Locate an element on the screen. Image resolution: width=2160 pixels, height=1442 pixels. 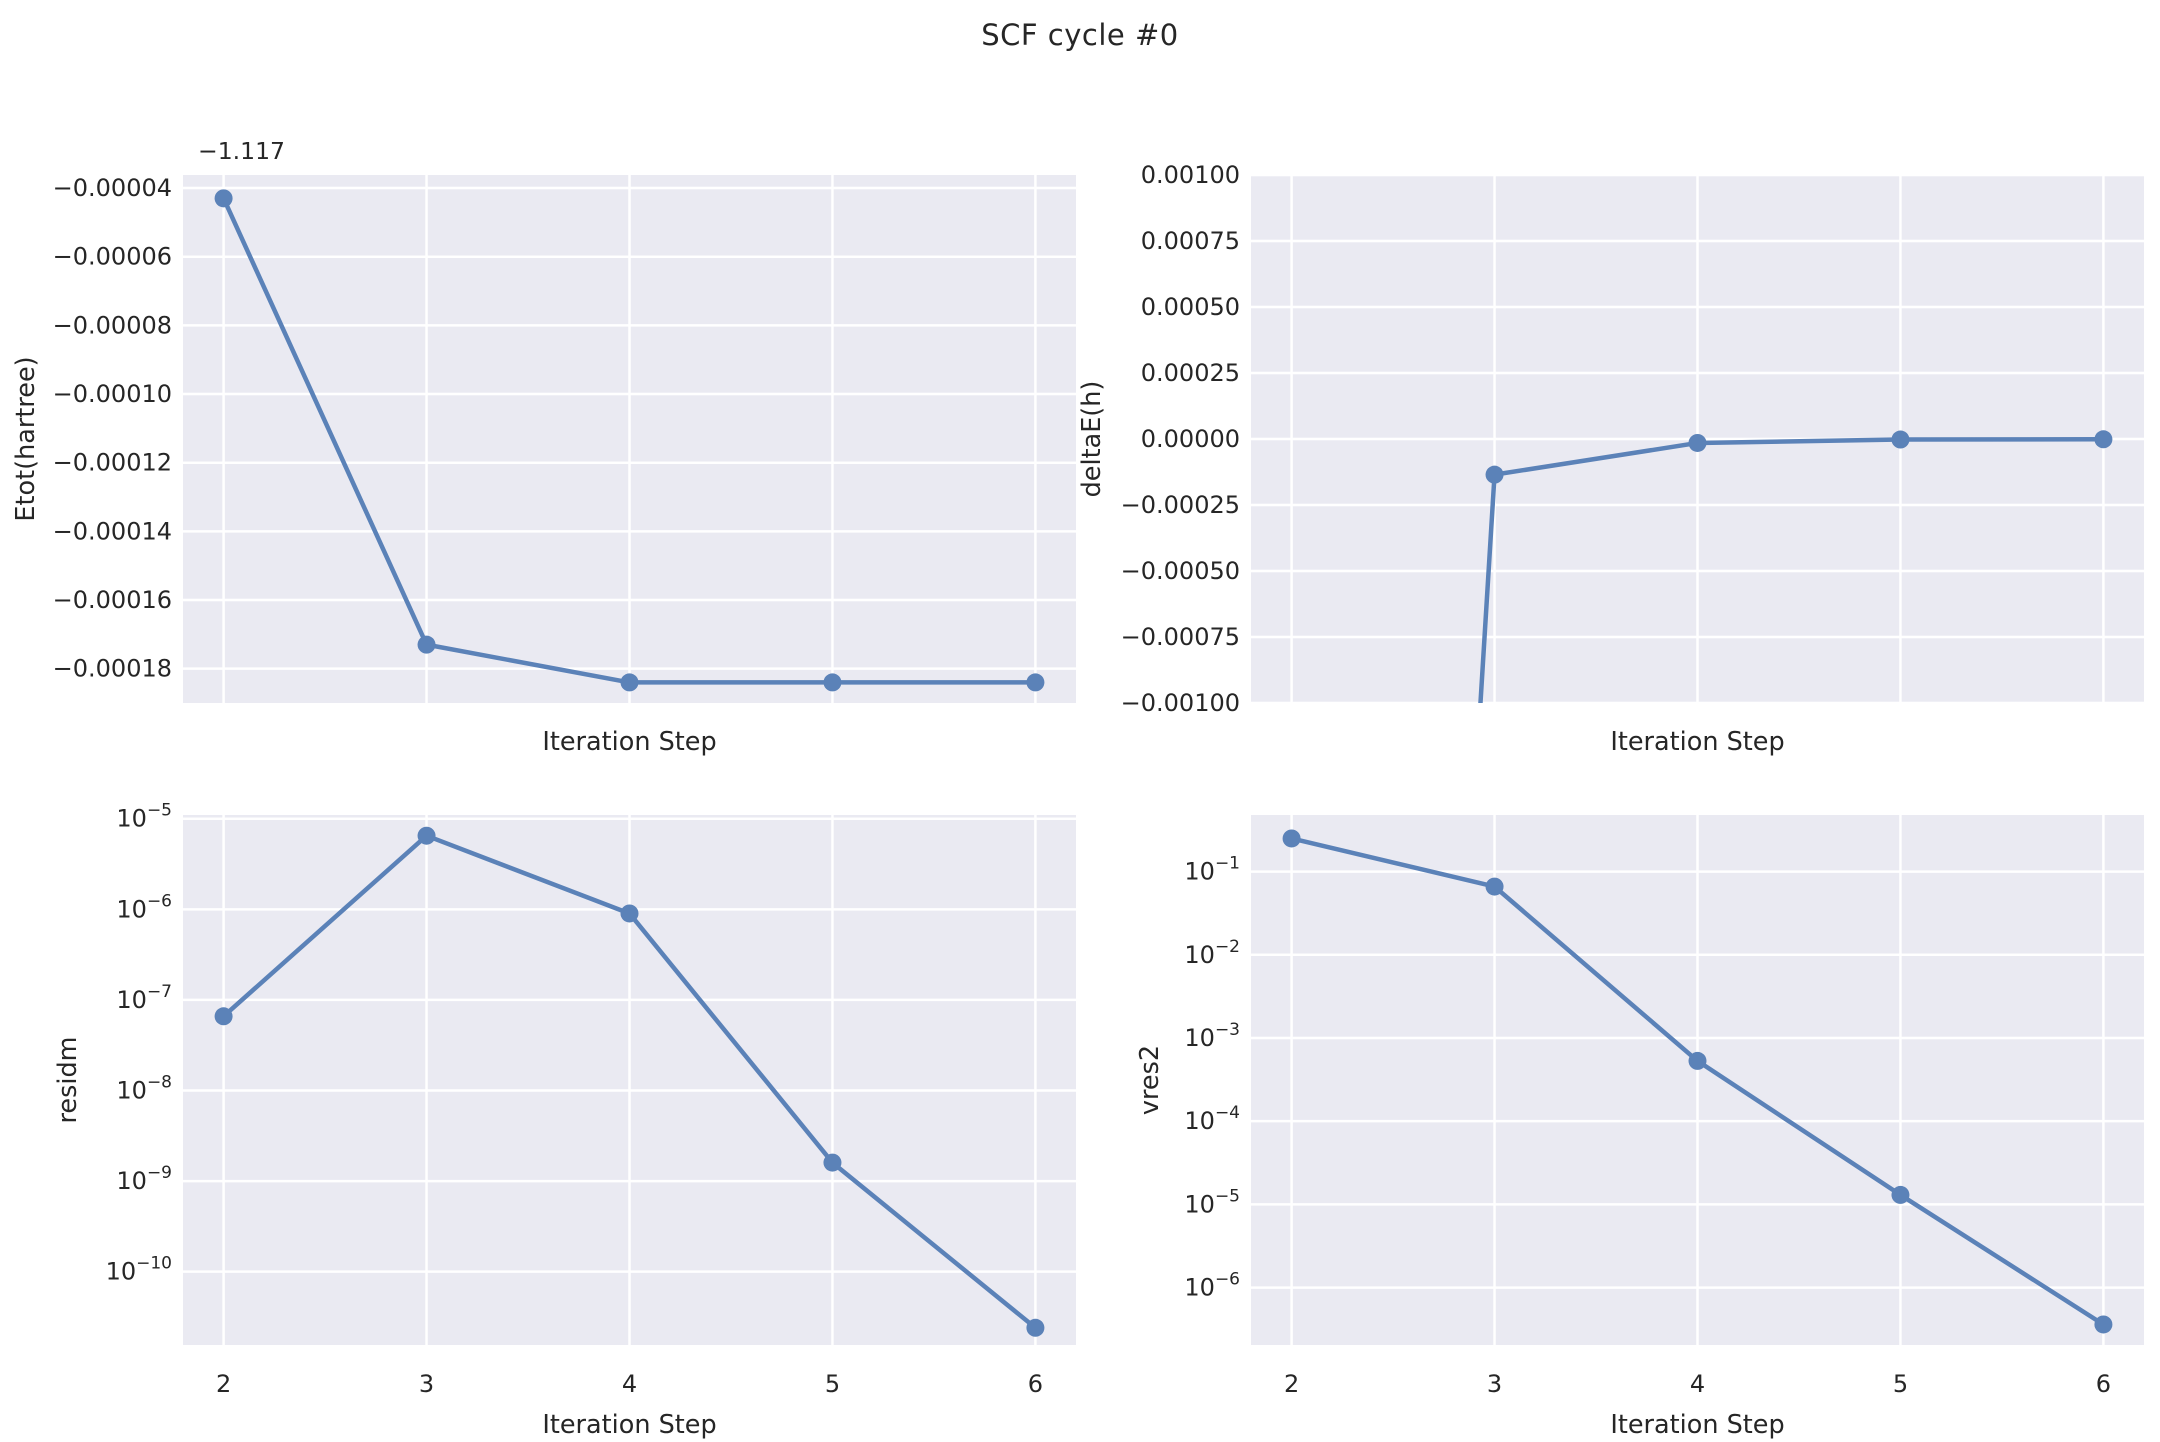
y-tick-label: 10⁻¹ is located at coordinates (1212, 870).